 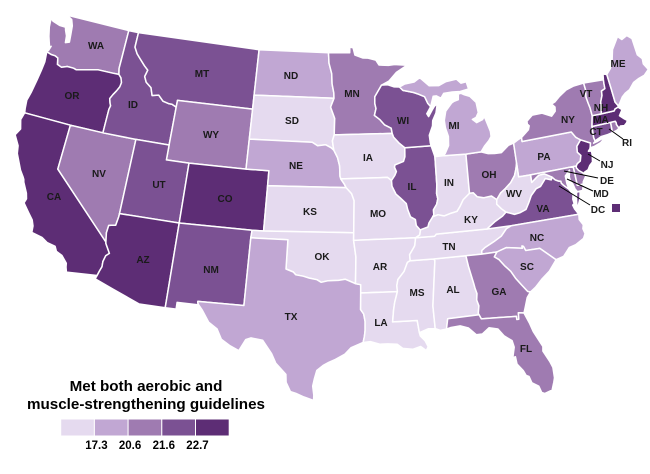 What do you see at coordinates (54, 197) in the screenshot?
I see `svg-text: CA` at bounding box center [54, 197].